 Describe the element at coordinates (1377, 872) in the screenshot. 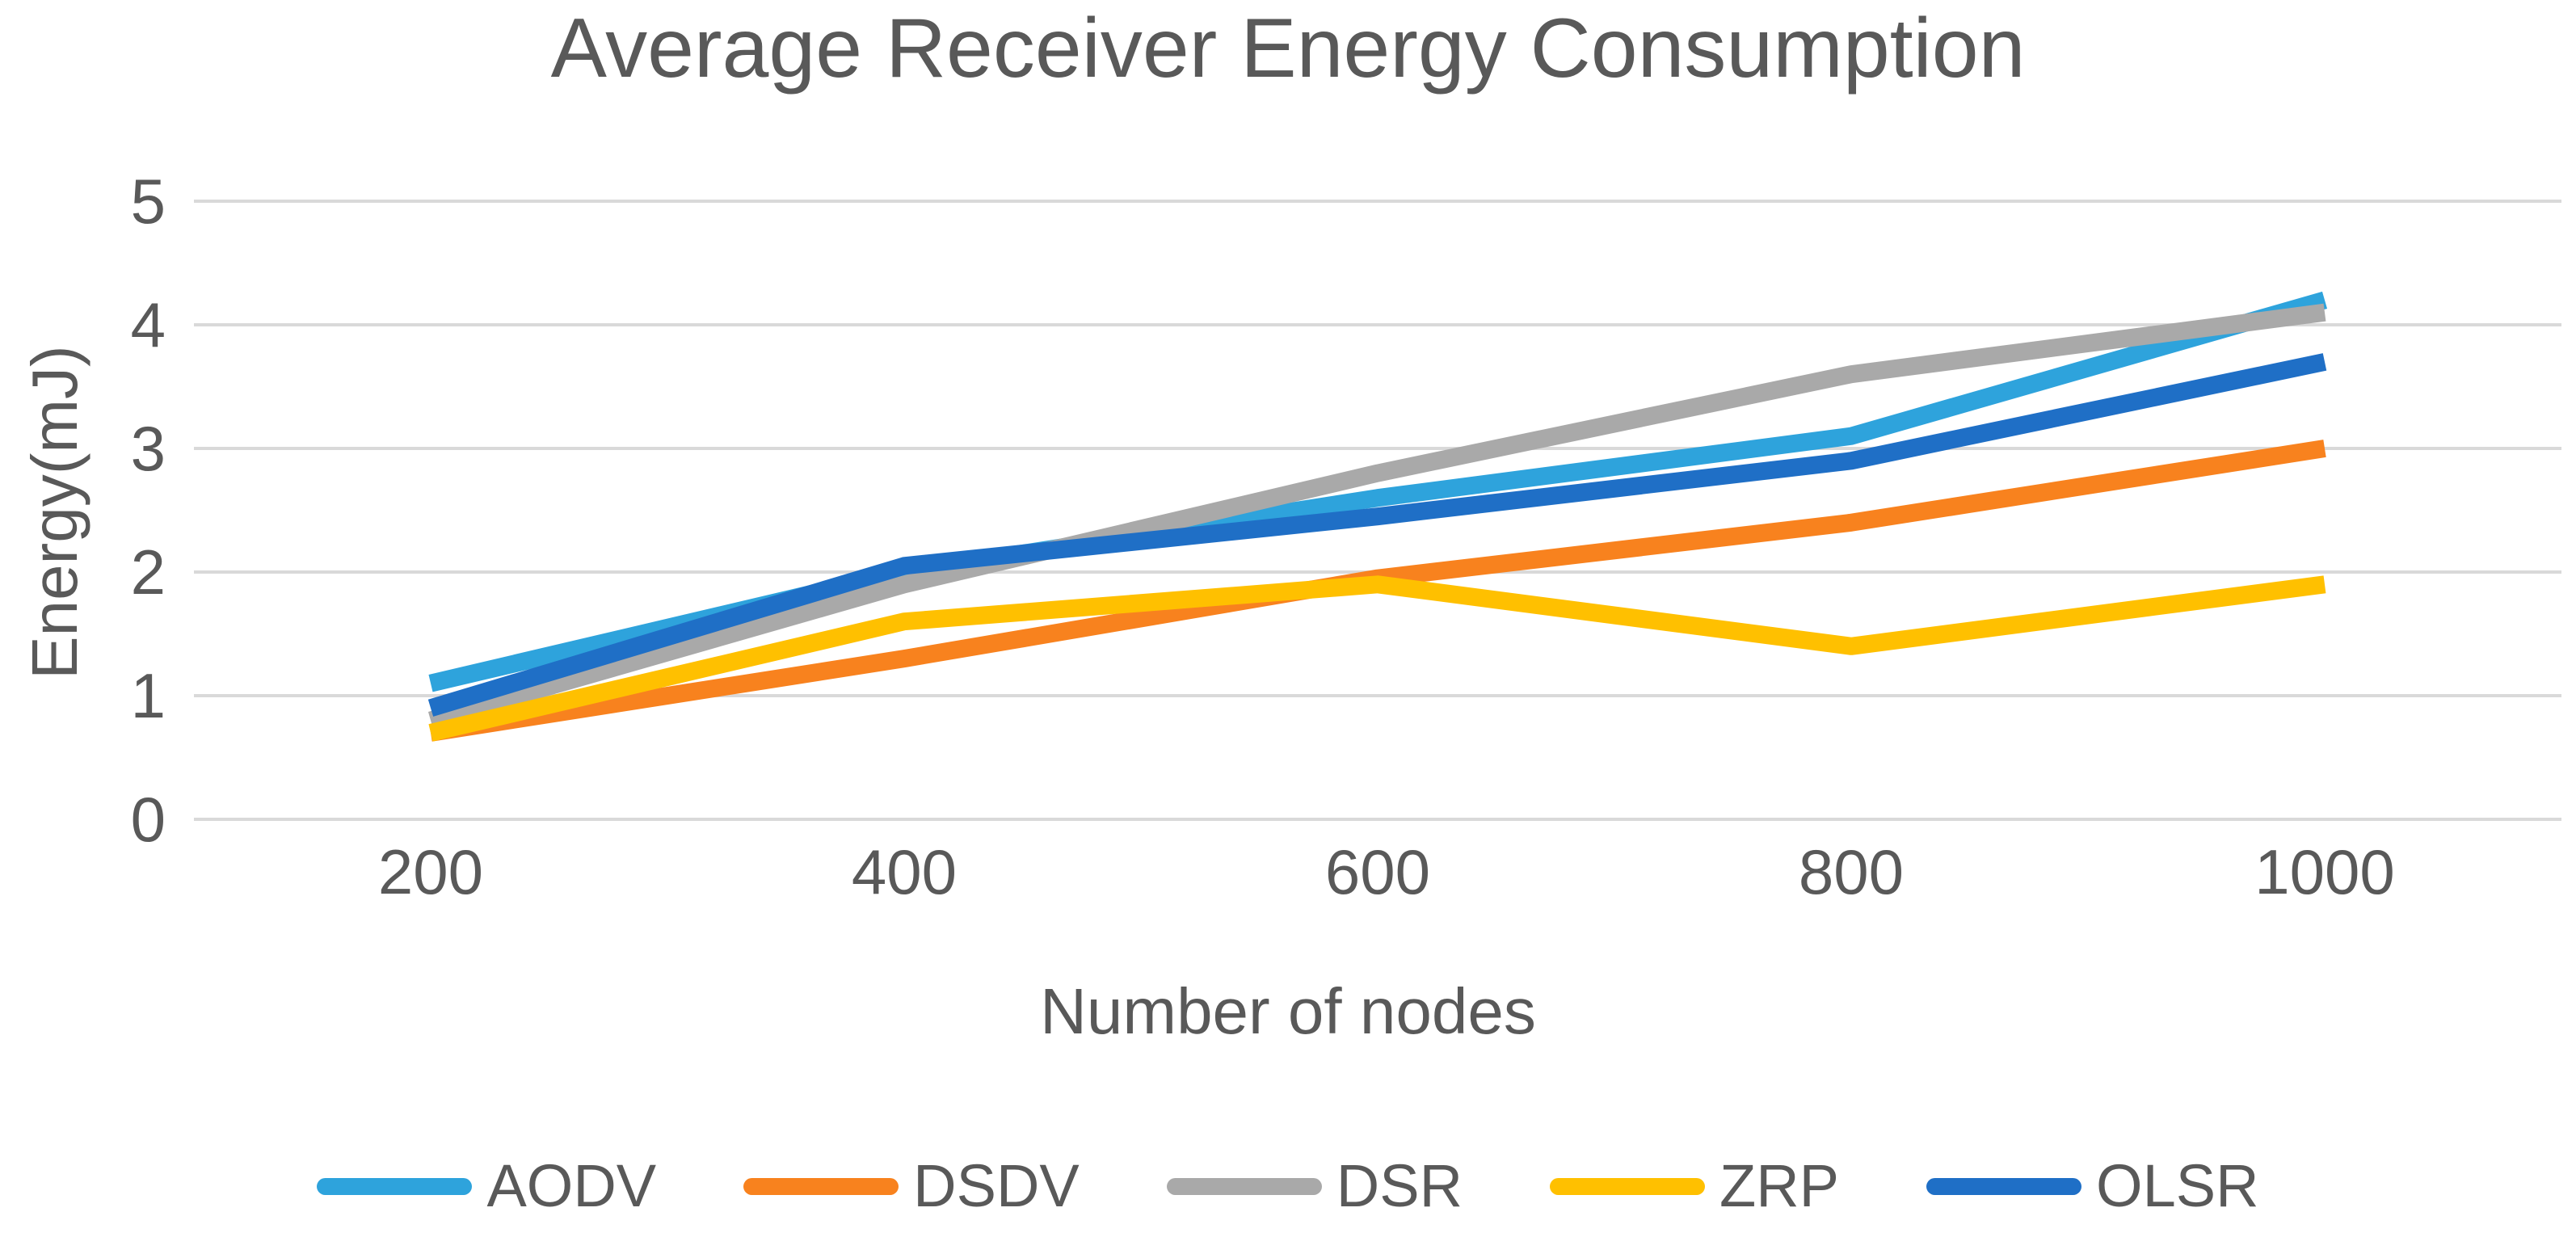

I see `x-tick-label-600: 600` at that location.